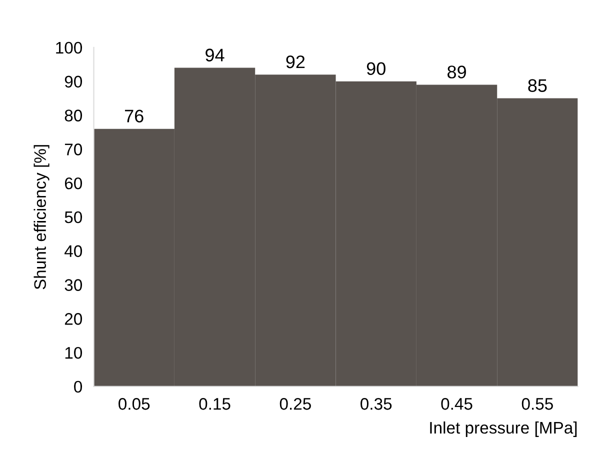 The width and height of the screenshot is (605, 452). I want to click on data-label: 92, so click(295, 61).